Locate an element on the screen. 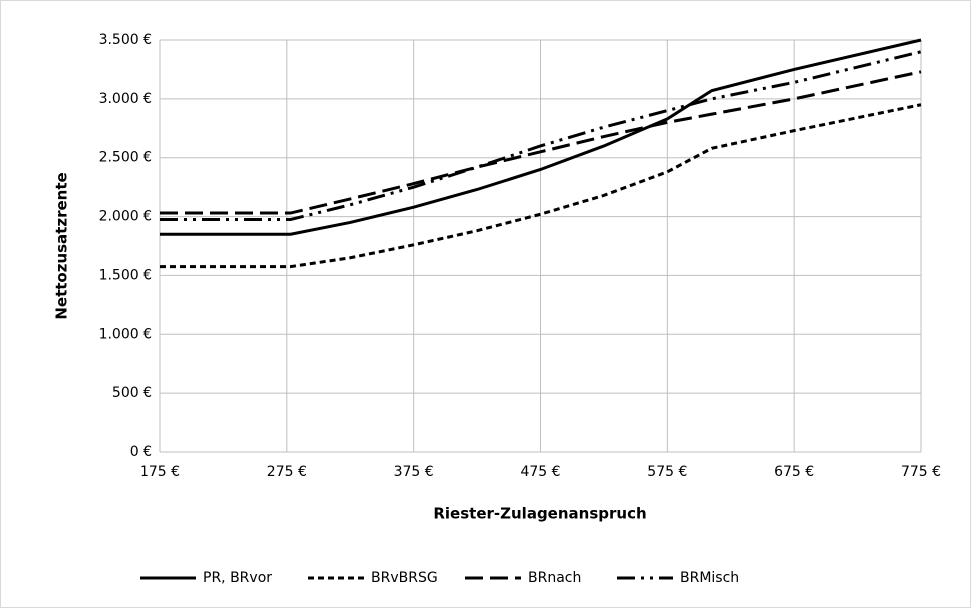 The image size is (971, 608). y-tick-label: 1.500 € is located at coordinates (125, 275).